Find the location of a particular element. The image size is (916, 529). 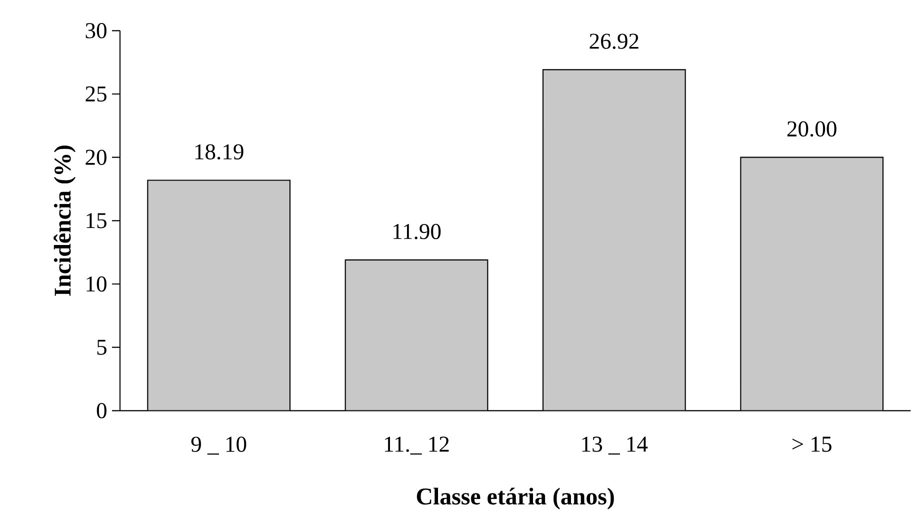

x-tick-label: > 15 is located at coordinates (812, 444).